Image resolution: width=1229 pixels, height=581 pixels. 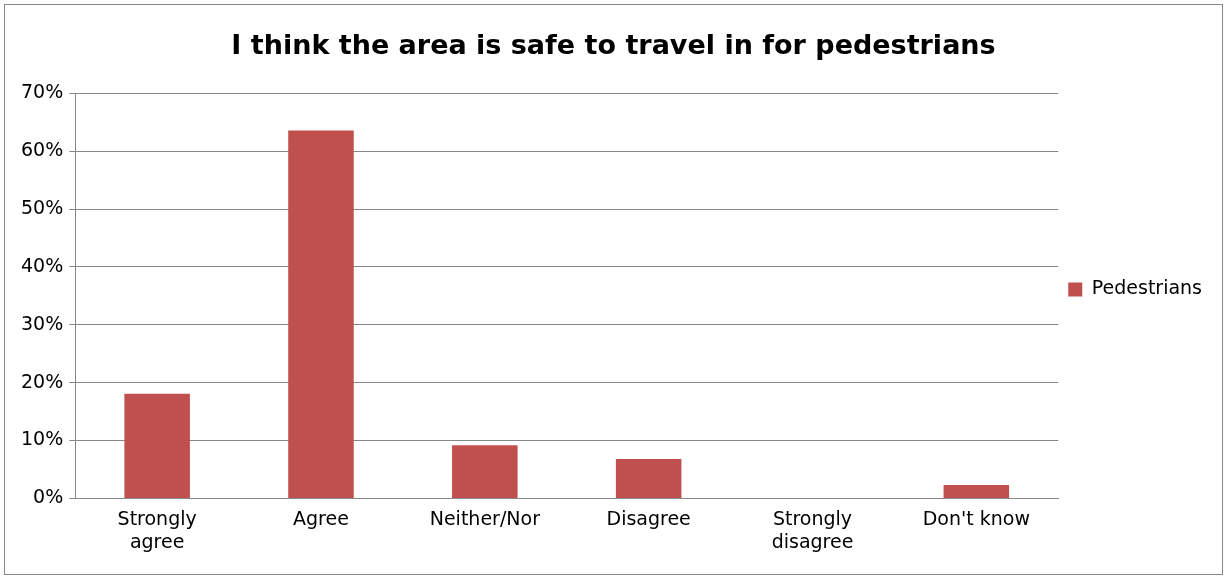 What do you see at coordinates (613, 45) in the screenshot?
I see `chart-title: I think the area is safe to travel in for pedestrians` at bounding box center [613, 45].